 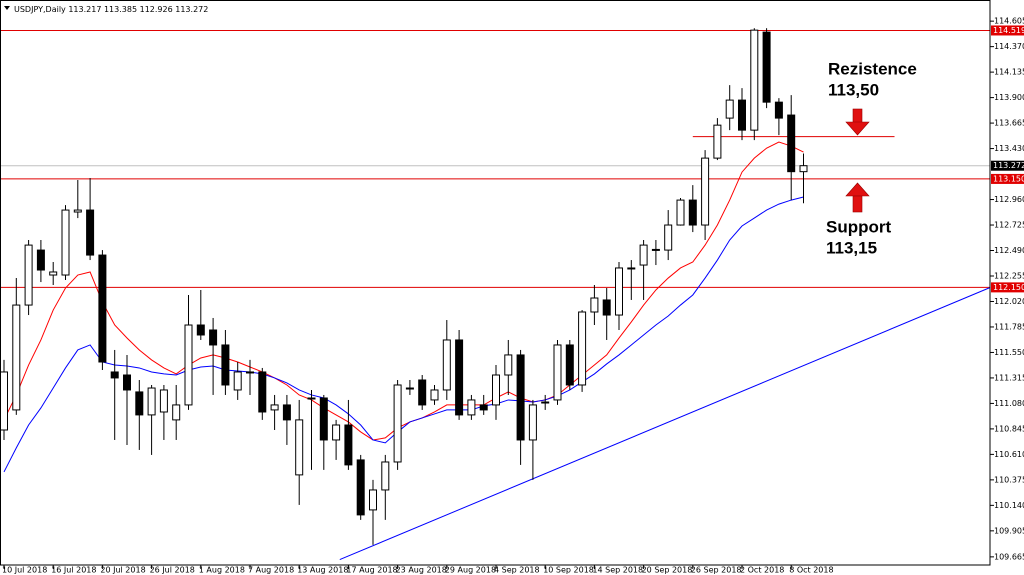 What do you see at coordinates (122, 570) in the screenshot?
I see `x-tick-label: 20 Jul 2018` at bounding box center [122, 570].